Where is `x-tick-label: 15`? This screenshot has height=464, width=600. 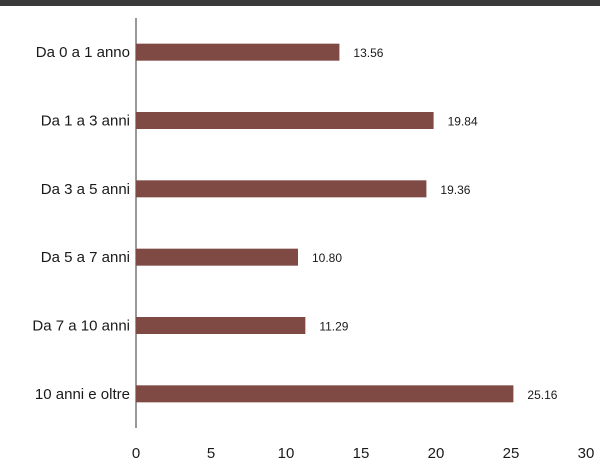
x-tick-label: 15 is located at coordinates (361, 453).